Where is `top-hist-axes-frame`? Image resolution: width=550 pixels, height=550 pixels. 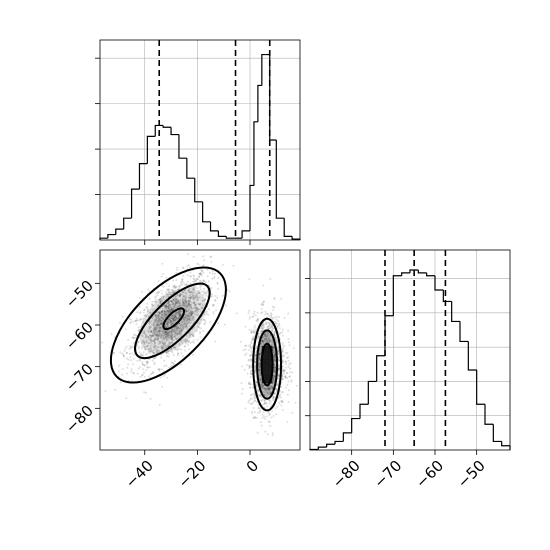 top-hist-axes-frame is located at coordinates (200, 140).